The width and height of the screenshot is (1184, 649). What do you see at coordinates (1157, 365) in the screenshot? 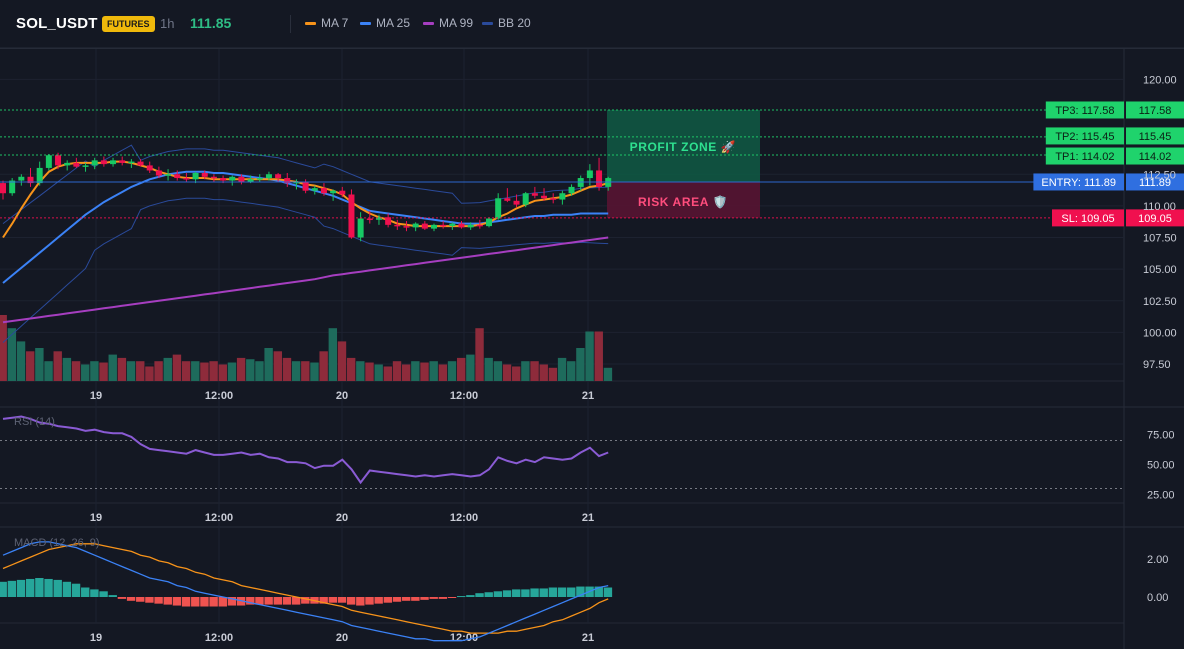
I see `price-axis-tick: 97.50` at bounding box center [1157, 365].